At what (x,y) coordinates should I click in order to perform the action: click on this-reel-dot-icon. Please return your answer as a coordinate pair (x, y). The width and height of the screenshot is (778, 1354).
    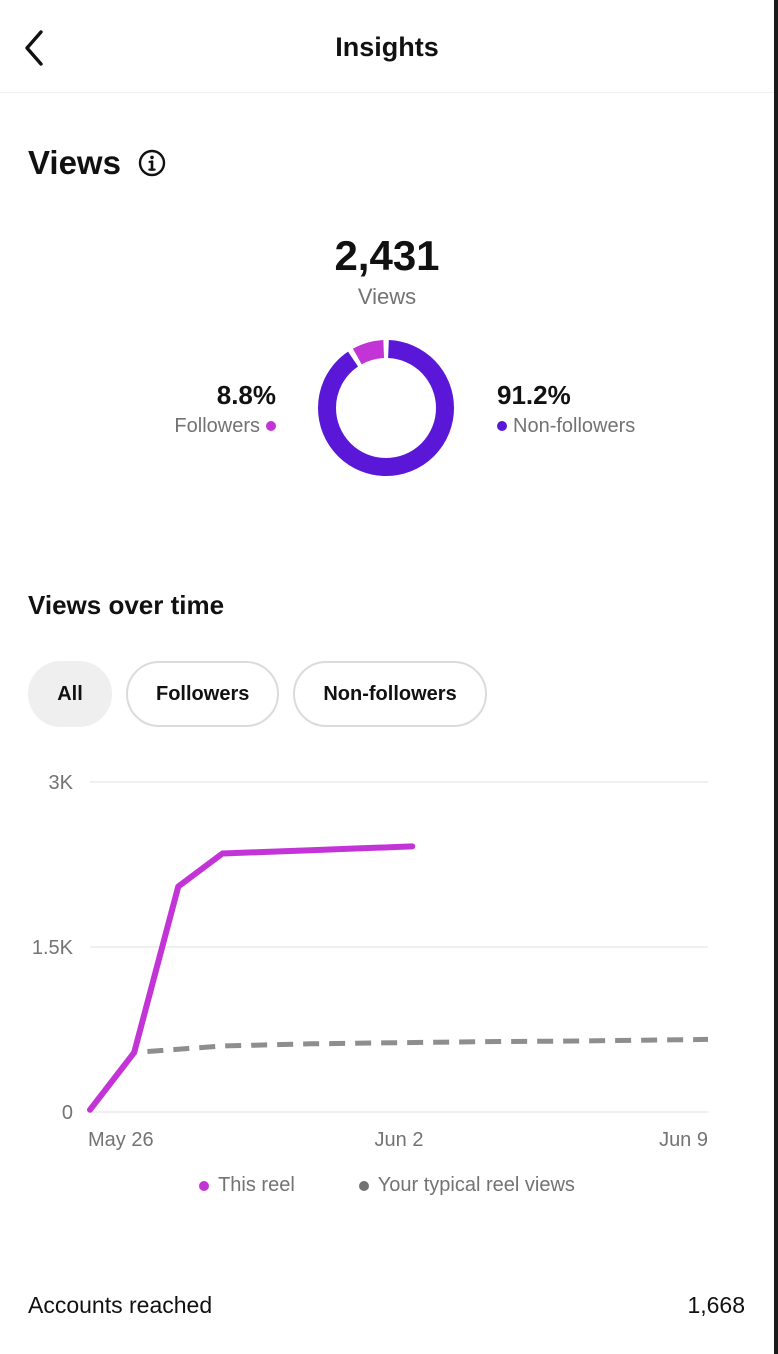
    Looking at the image, I should click on (204, 1185).